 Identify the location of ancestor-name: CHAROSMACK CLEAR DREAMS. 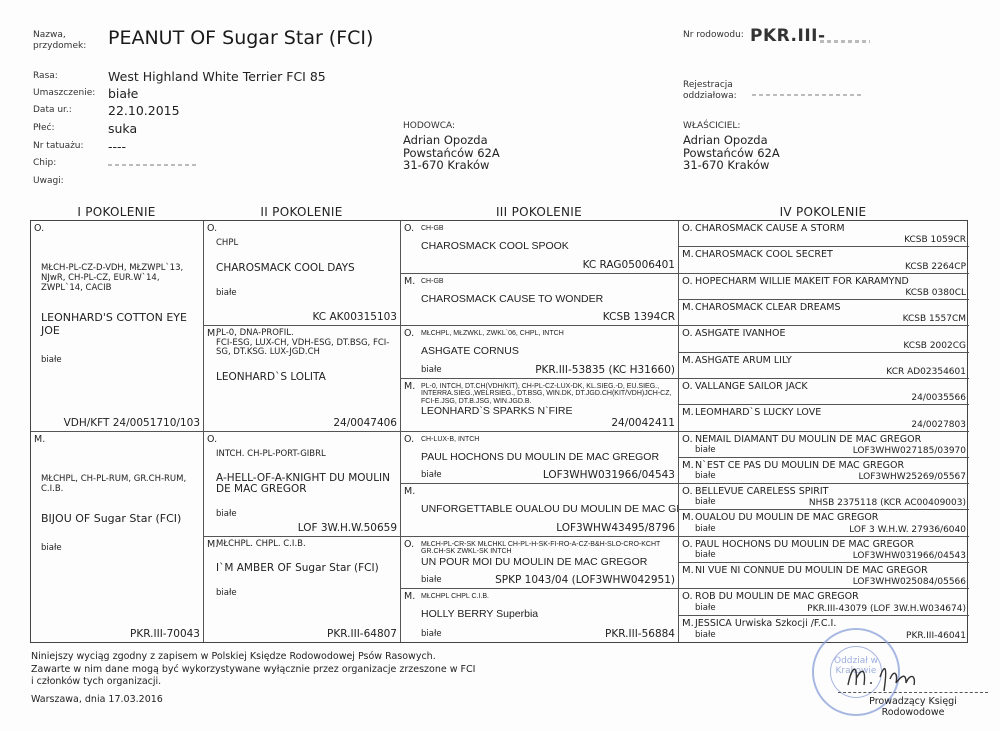
(768, 307).